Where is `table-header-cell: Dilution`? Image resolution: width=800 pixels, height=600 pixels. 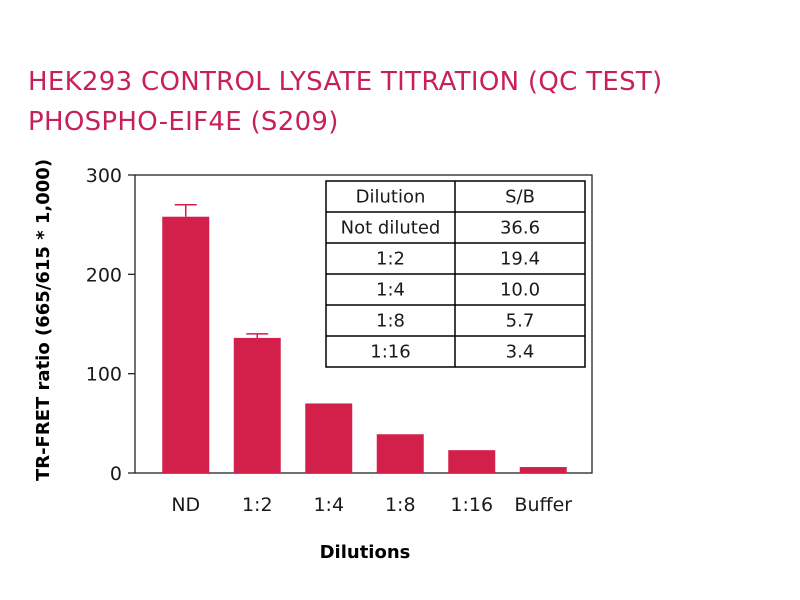
table-header-cell: Dilution is located at coordinates (391, 197).